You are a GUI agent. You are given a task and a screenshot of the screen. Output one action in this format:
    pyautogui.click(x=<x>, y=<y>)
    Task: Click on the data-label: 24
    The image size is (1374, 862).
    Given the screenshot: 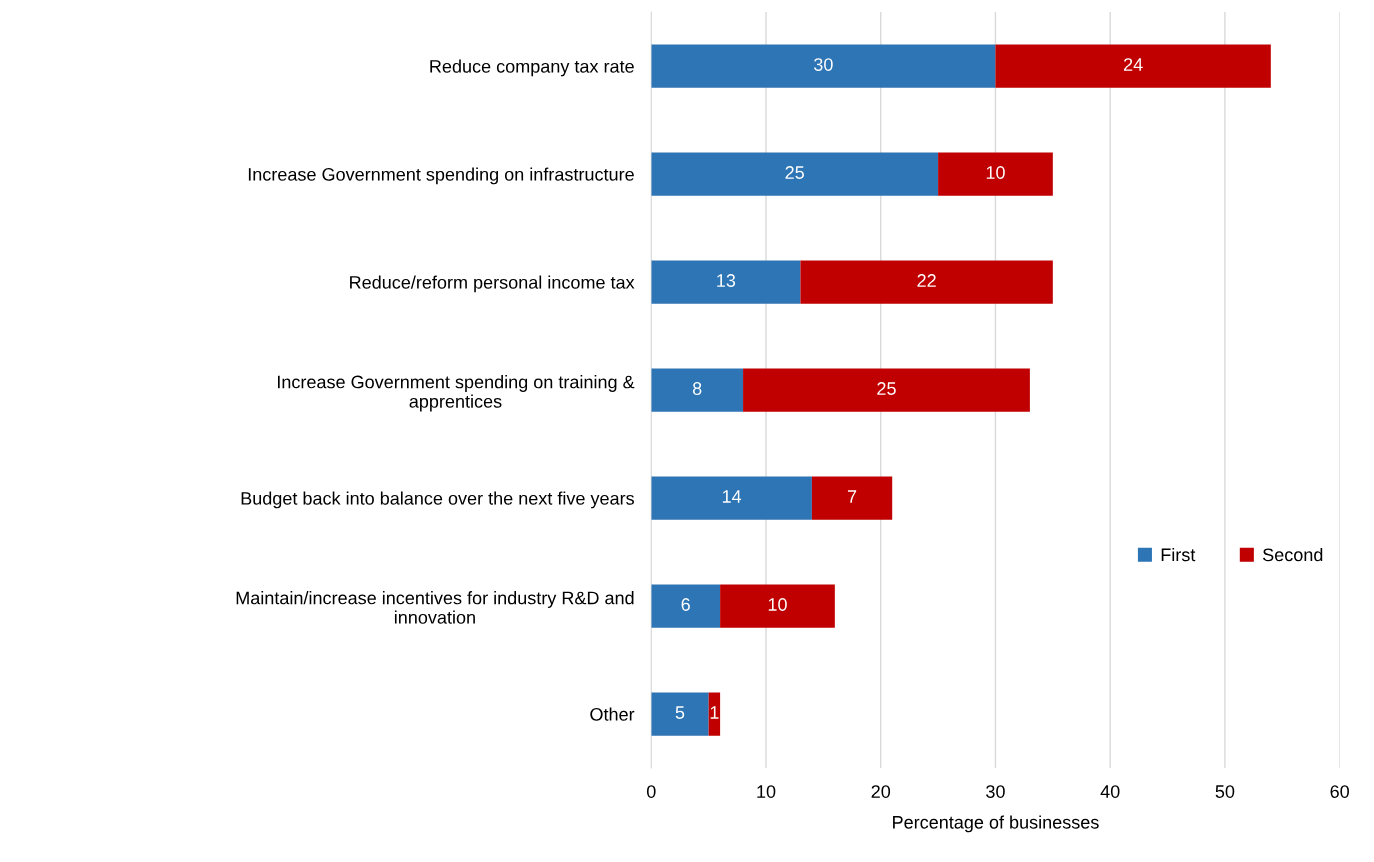 What is the action you would take?
    pyautogui.click(x=1133, y=64)
    